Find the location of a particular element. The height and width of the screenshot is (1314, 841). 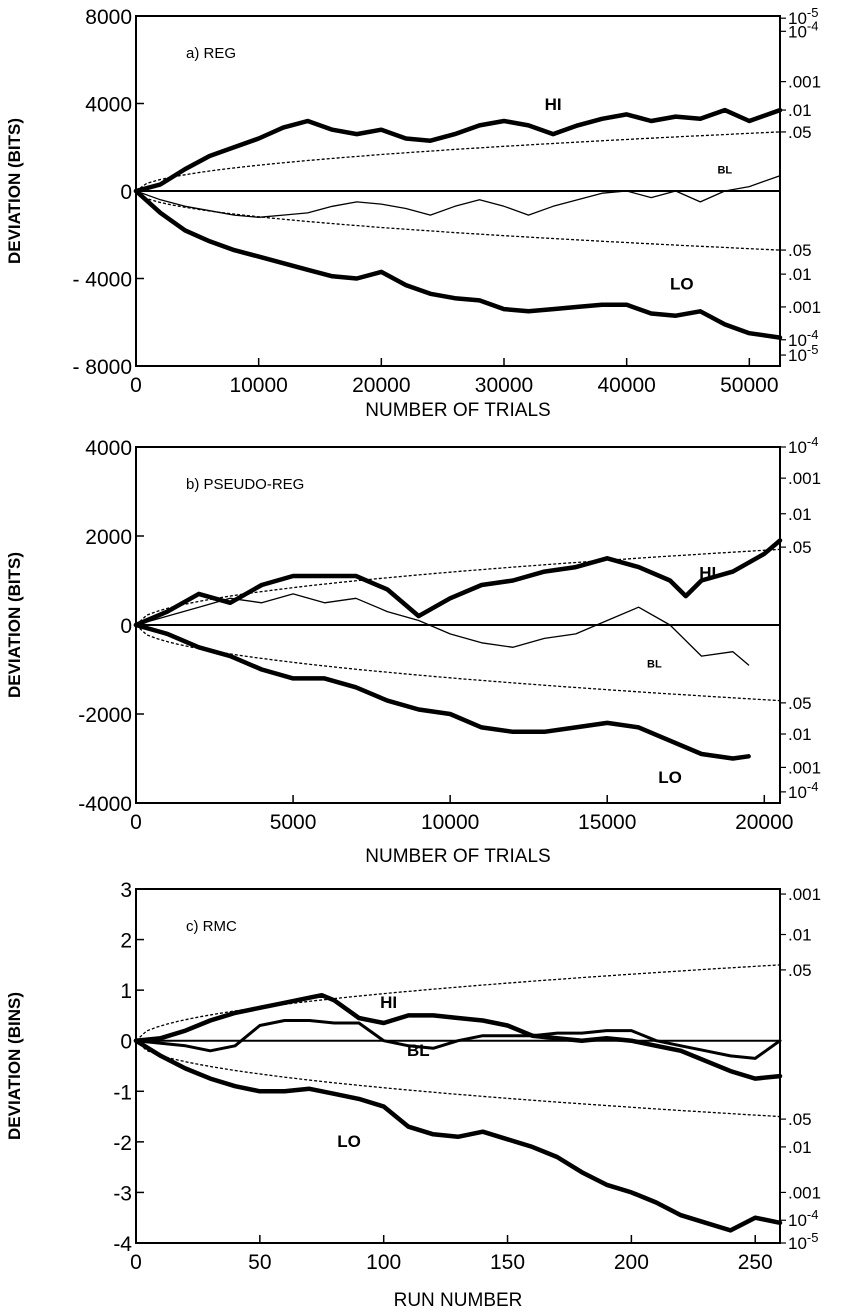

x-axis-title: RUN NUMBER is located at coordinates (458, 1300).